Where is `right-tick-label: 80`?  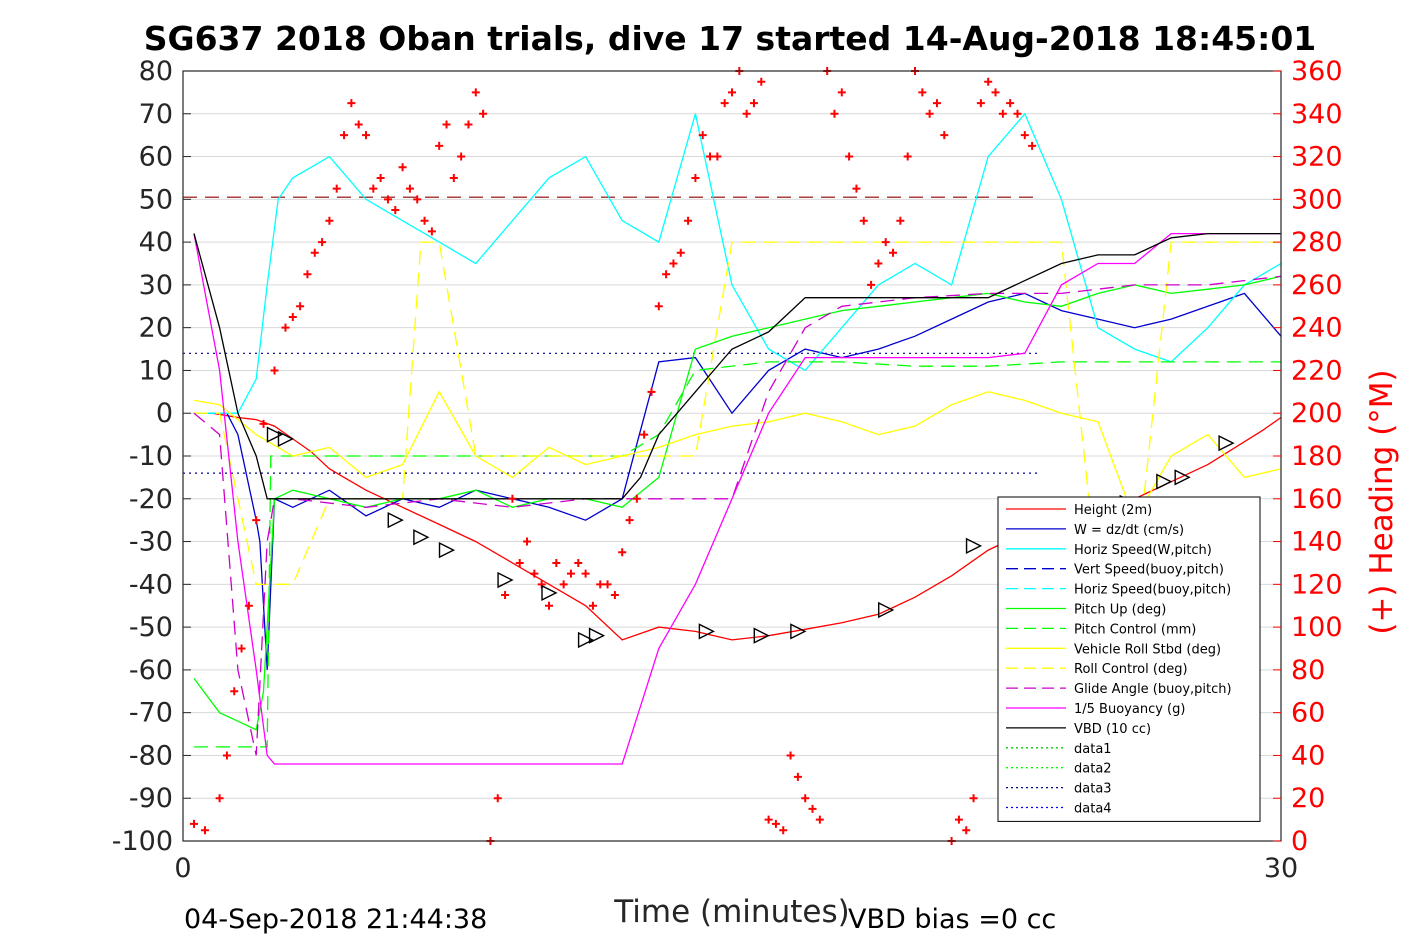
right-tick-label: 80 is located at coordinates (1308, 670).